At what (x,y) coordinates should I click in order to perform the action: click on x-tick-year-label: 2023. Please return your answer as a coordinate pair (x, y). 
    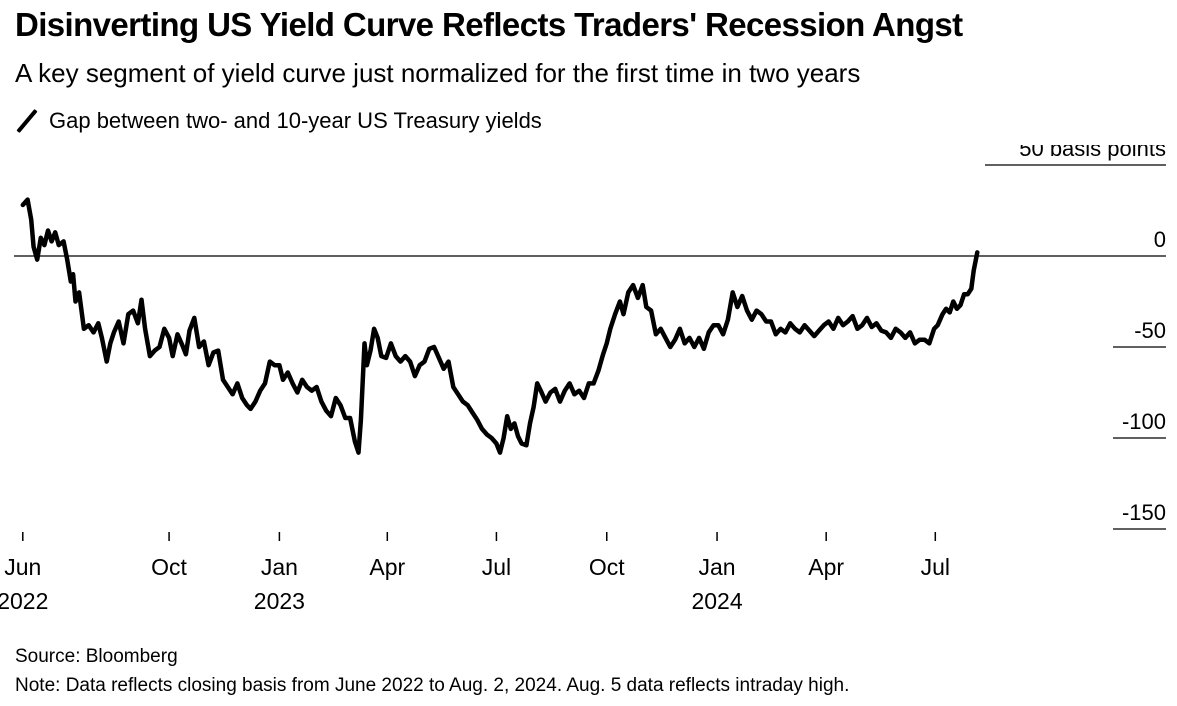
    Looking at the image, I should click on (279, 601).